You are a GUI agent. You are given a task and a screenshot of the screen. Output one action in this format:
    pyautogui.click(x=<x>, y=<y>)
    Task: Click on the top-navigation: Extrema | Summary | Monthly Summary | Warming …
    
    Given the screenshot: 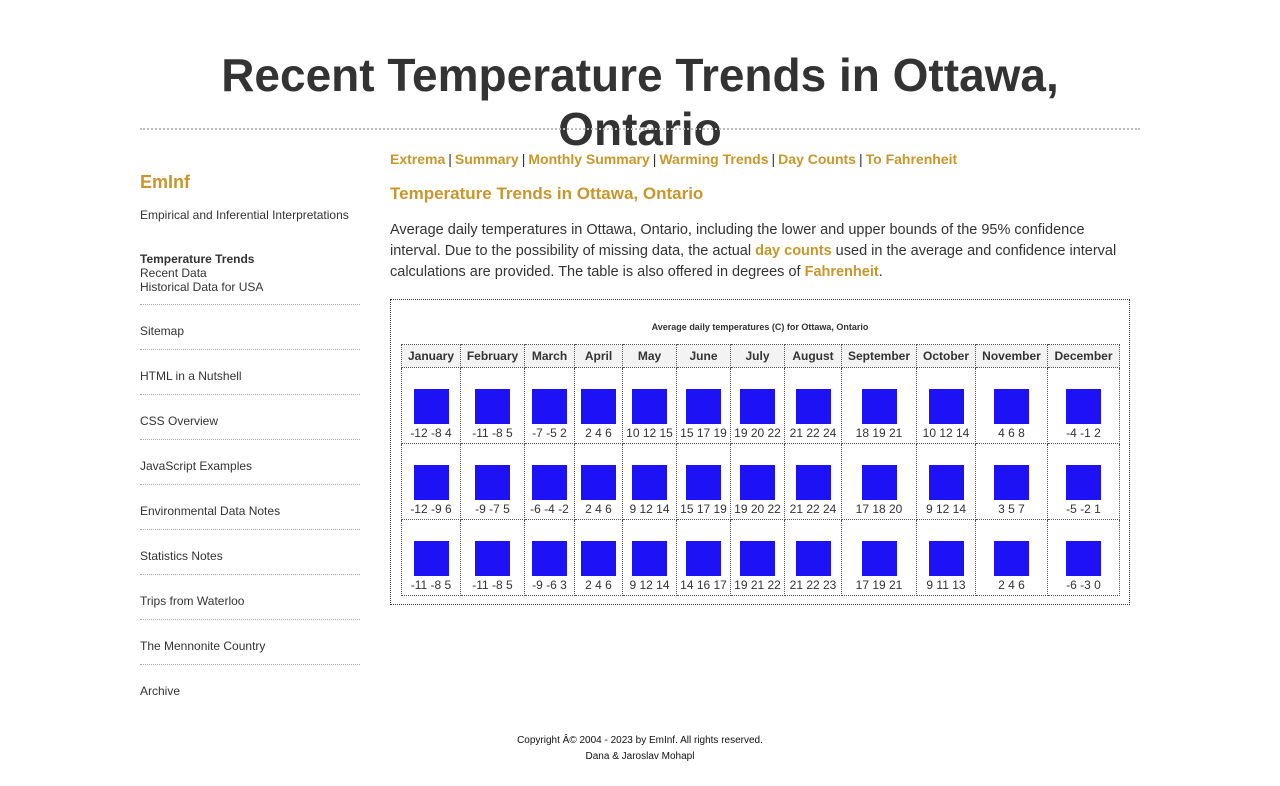 What is the action you would take?
    pyautogui.click(x=760, y=159)
    